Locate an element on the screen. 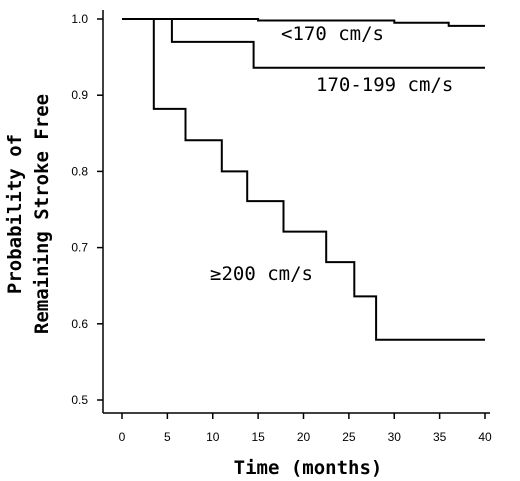 The width and height of the screenshot is (520, 481). series-label-lt170: <170 cm/s is located at coordinates (332, 34).